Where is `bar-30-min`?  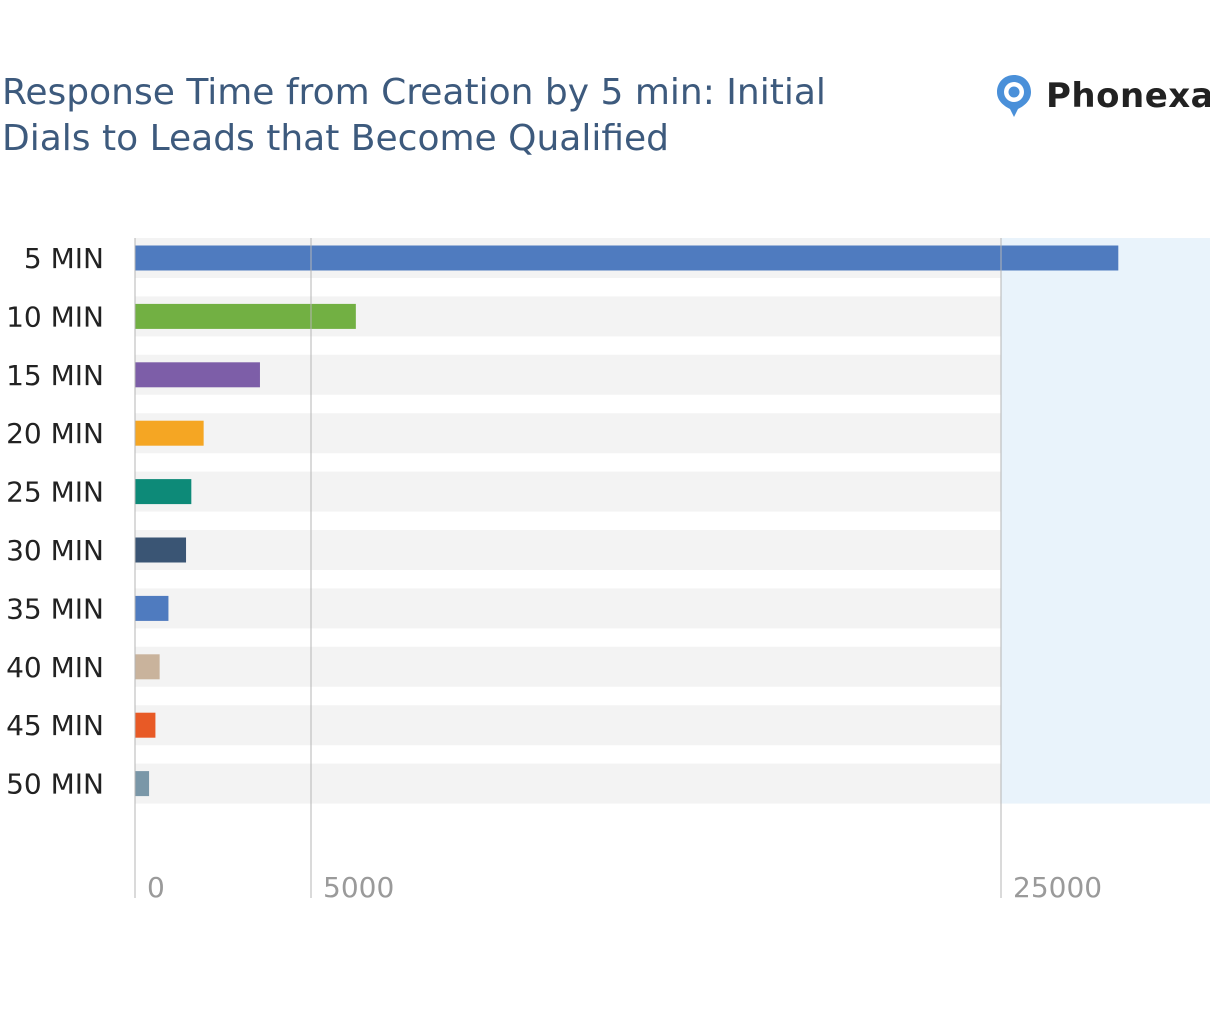 bar-30-min is located at coordinates (161, 550).